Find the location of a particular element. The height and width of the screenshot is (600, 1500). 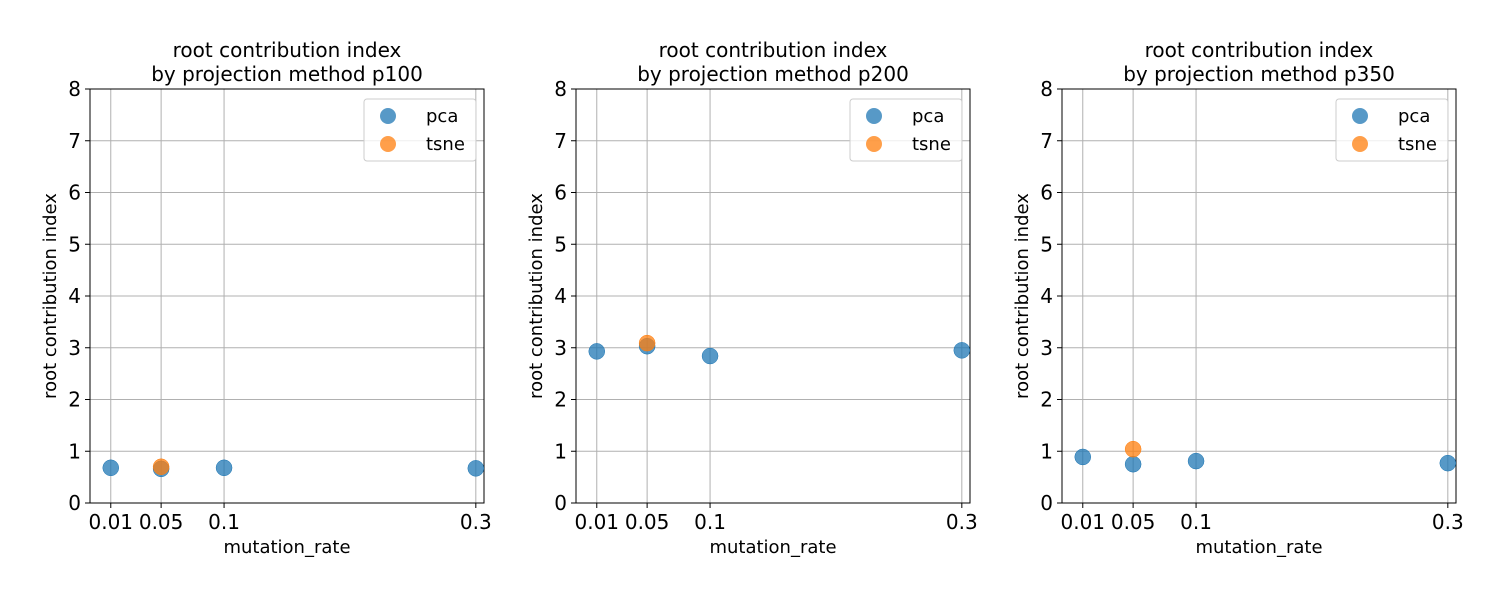

chart-title-line-2: by projection method p200 is located at coordinates (773, 74).